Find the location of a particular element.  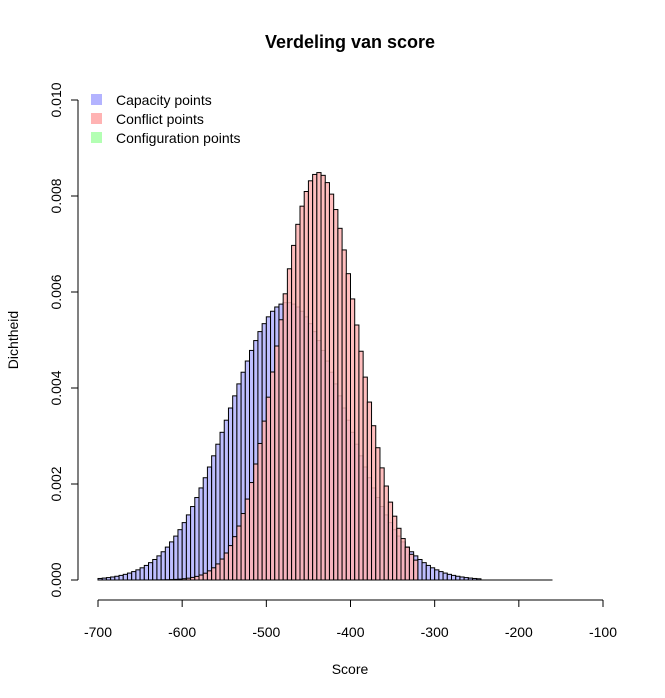

legend-label: Capacity points is located at coordinates (164, 100).